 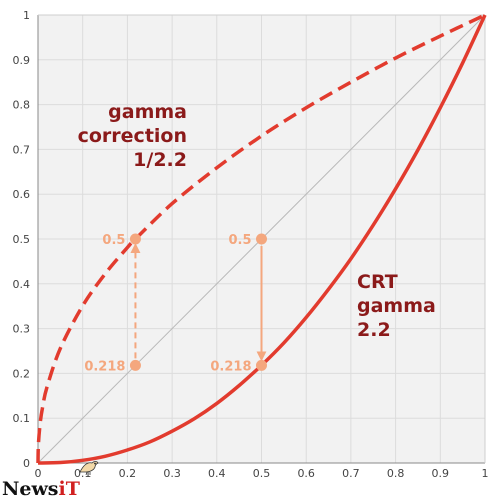 What do you see at coordinates (128, 473) in the screenshot?
I see `x-tick-label: 0.2` at bounding box center [128, 473].